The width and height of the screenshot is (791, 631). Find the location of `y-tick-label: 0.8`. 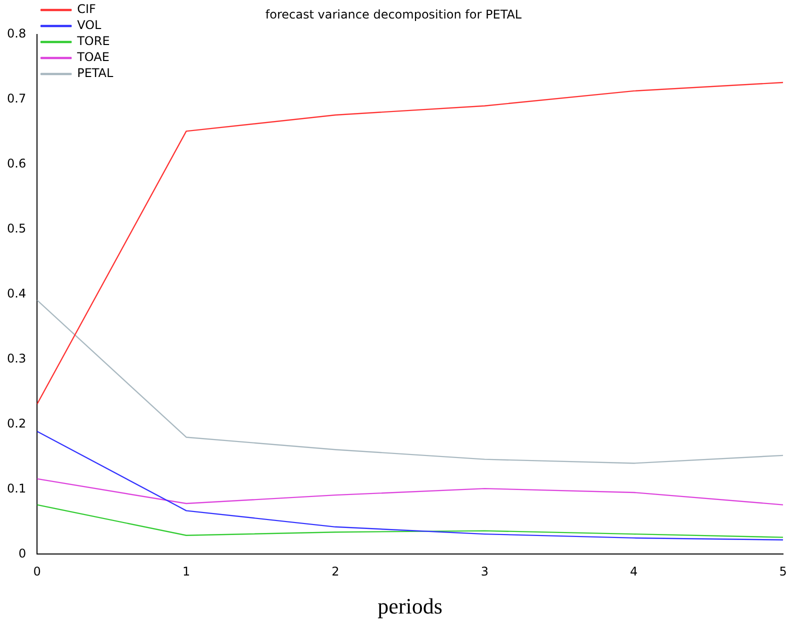

y-tick-label: 0.8 is located at coordinates (16, 33).